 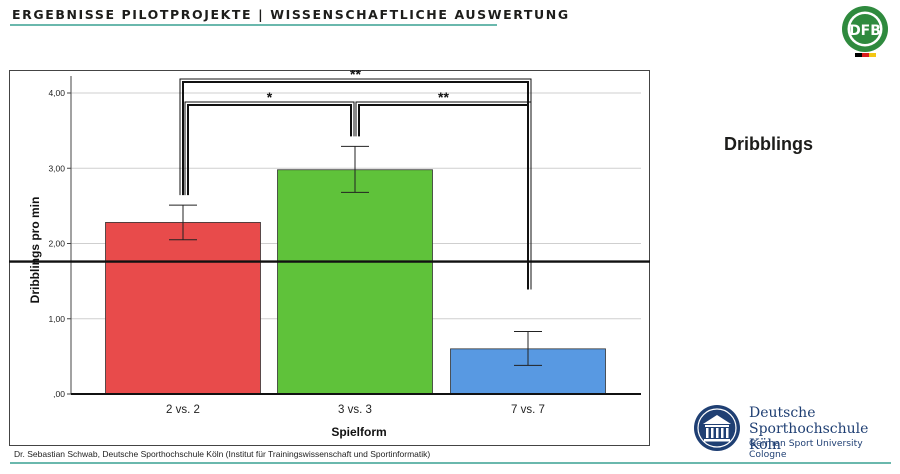 I want to click on y-tick-label: 4,00, so click(x=56, y=93).